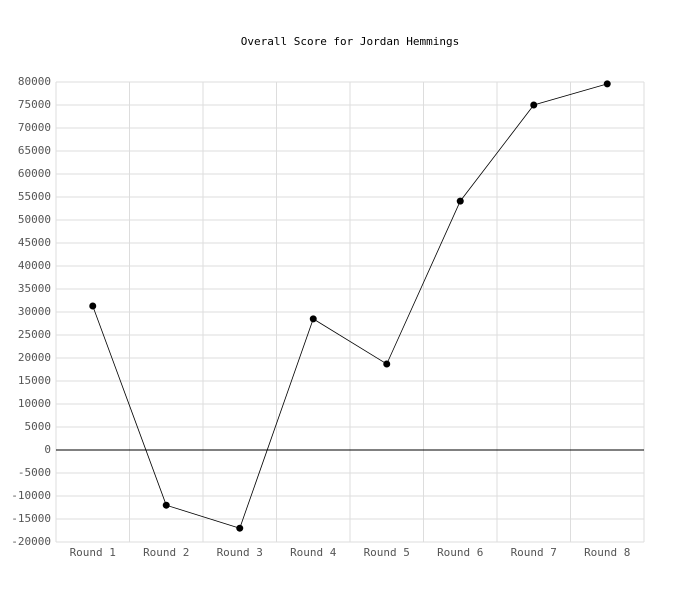 The height and width of the screenshot is (600, 700). Describe the element at coordinates (34, 127) in the screenshot. I see `y-tick-label: 70000` at that location.